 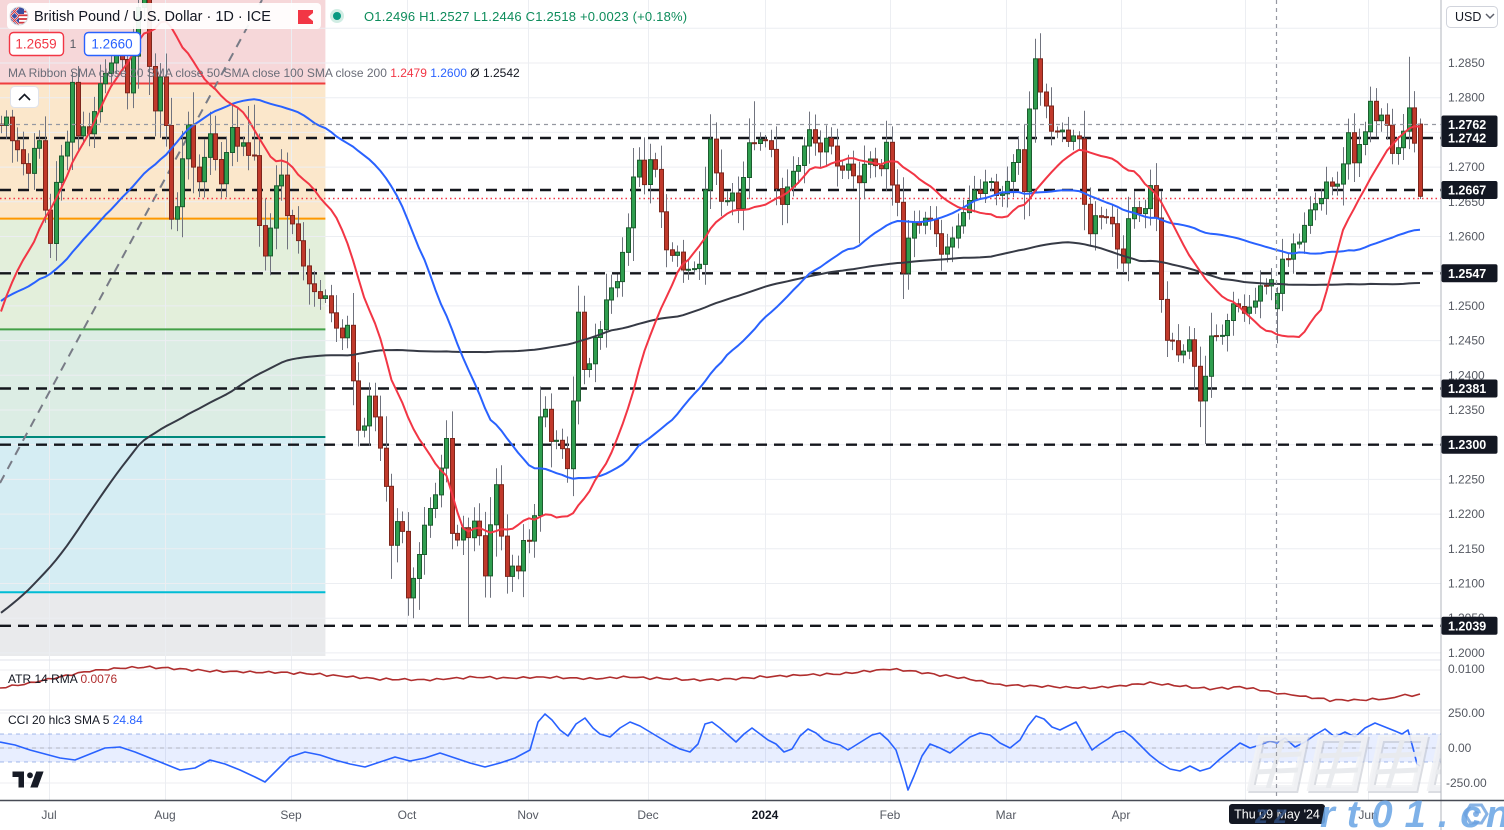 What do you see at coordinates (890, 815) in the screenshot?
I see `svg-text: Feb` at bounding box center [890, 815].